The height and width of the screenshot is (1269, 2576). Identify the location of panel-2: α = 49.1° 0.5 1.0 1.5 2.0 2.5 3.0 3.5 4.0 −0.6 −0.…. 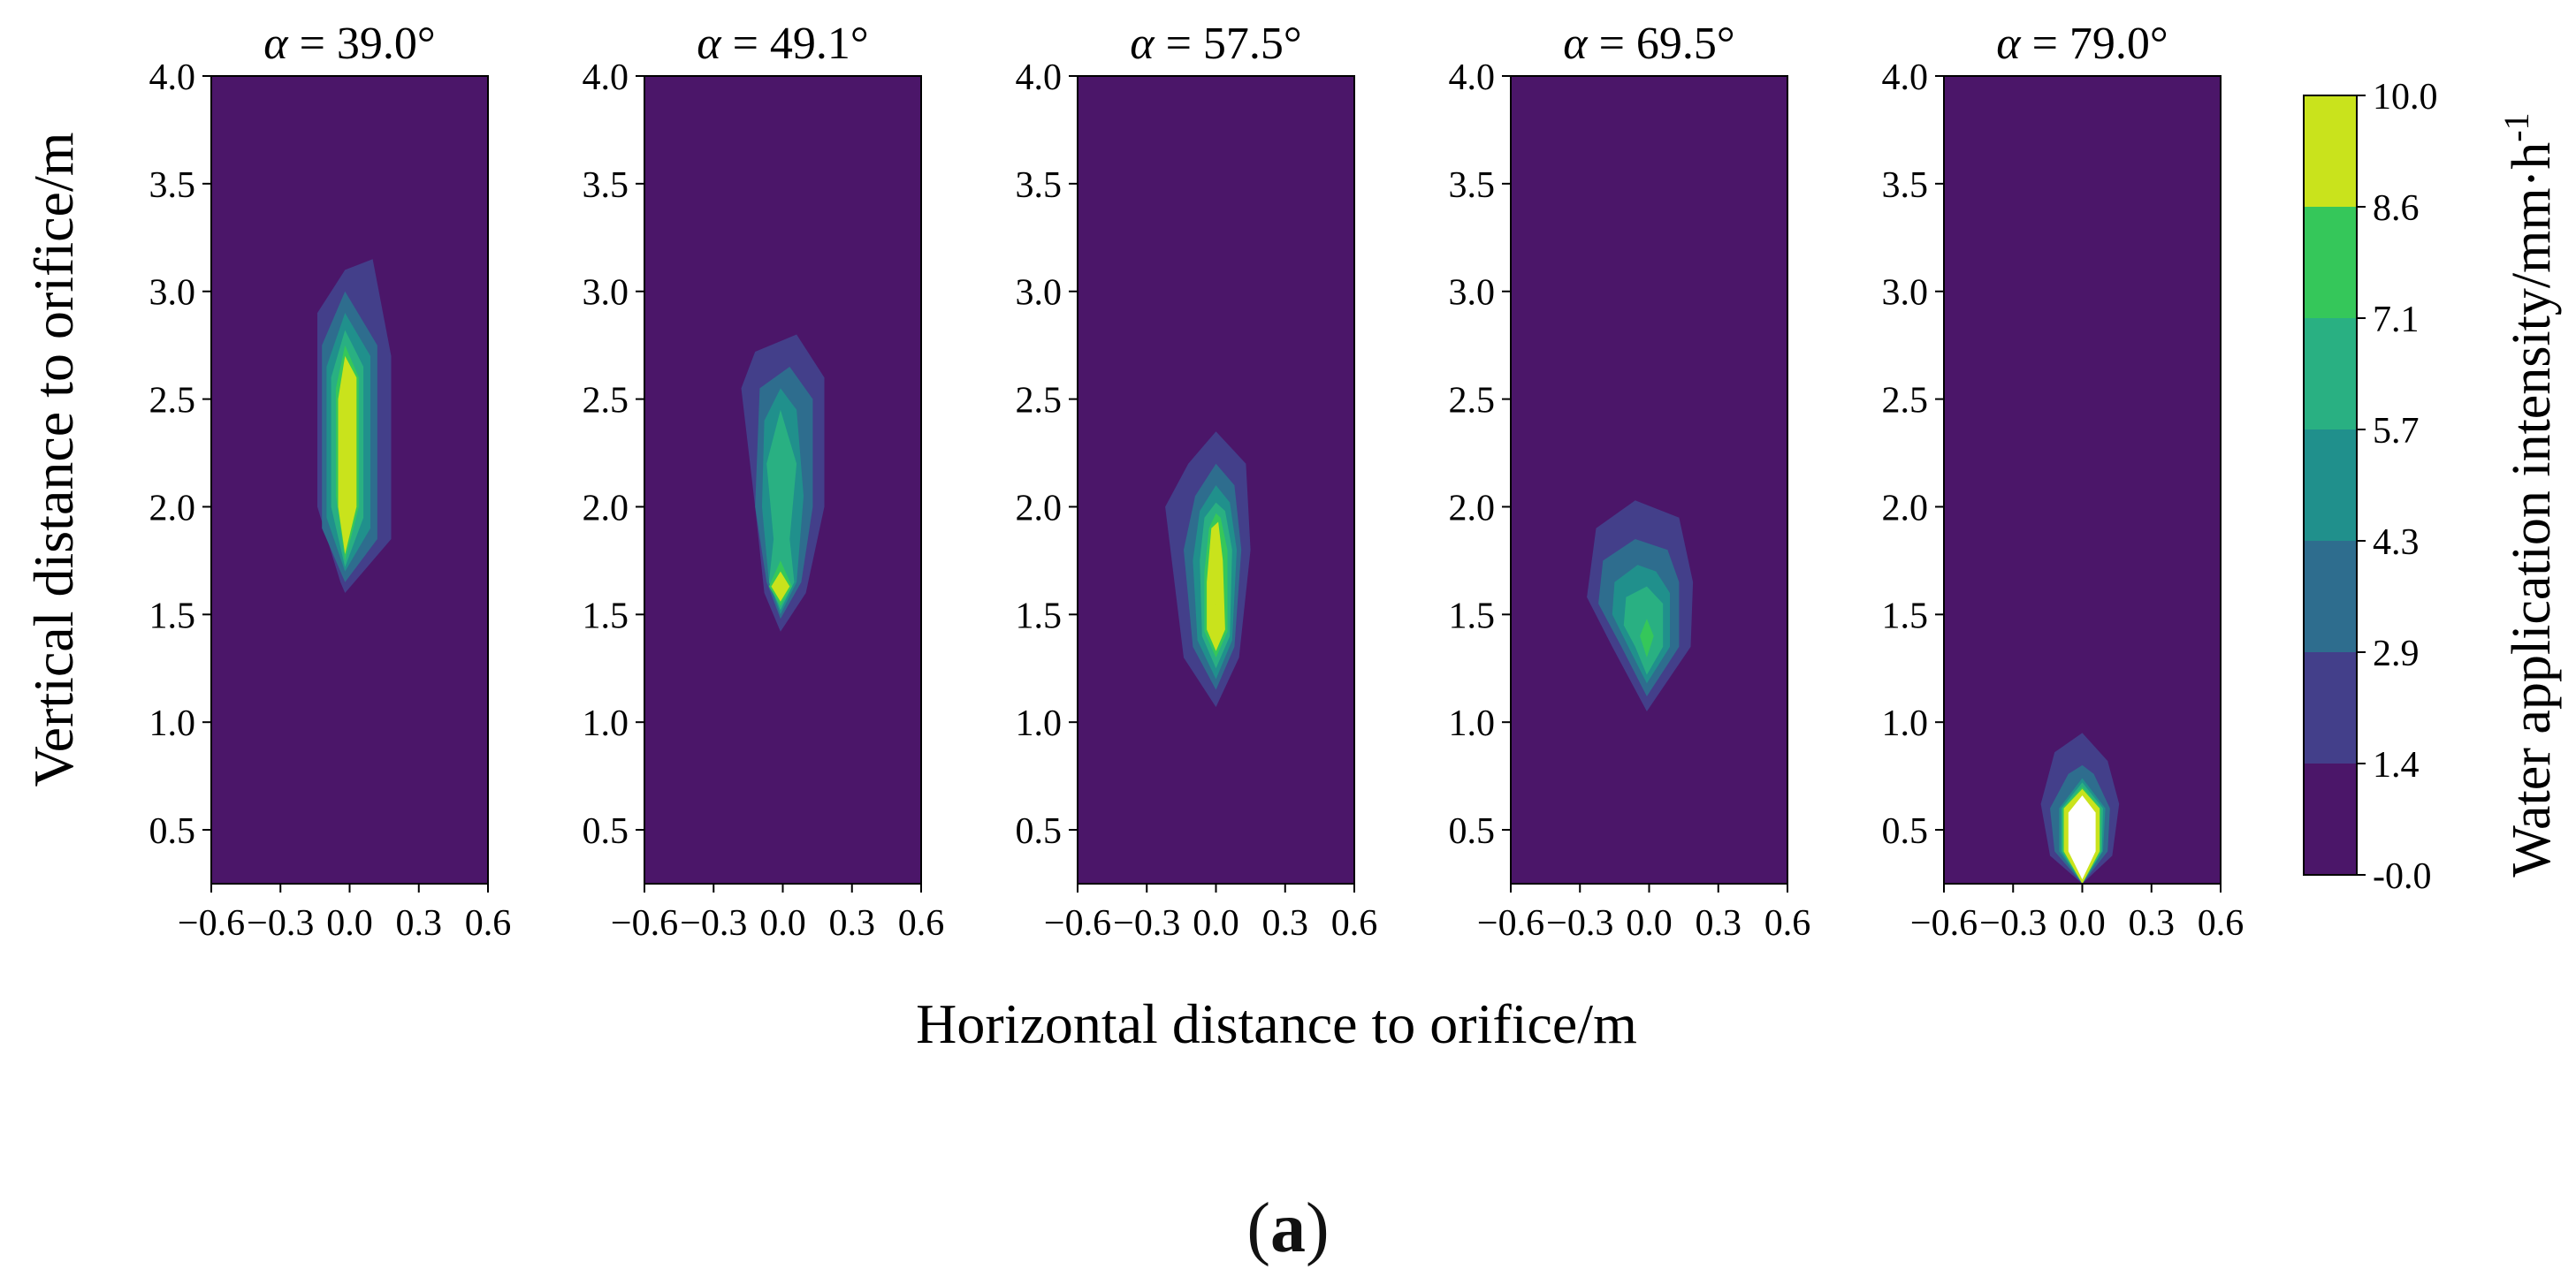
(764, 481).